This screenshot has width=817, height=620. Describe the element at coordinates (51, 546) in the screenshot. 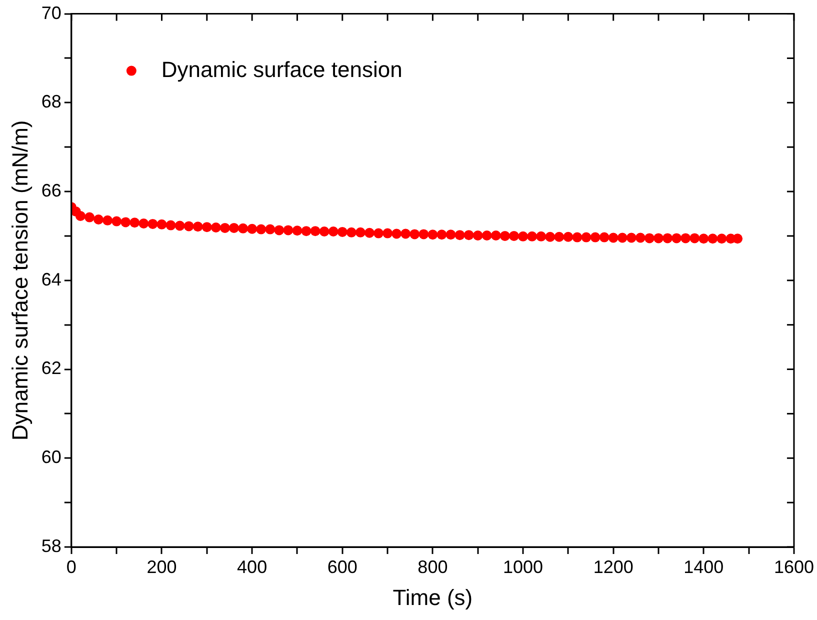

I see `y-tick-label: 58` at that location.